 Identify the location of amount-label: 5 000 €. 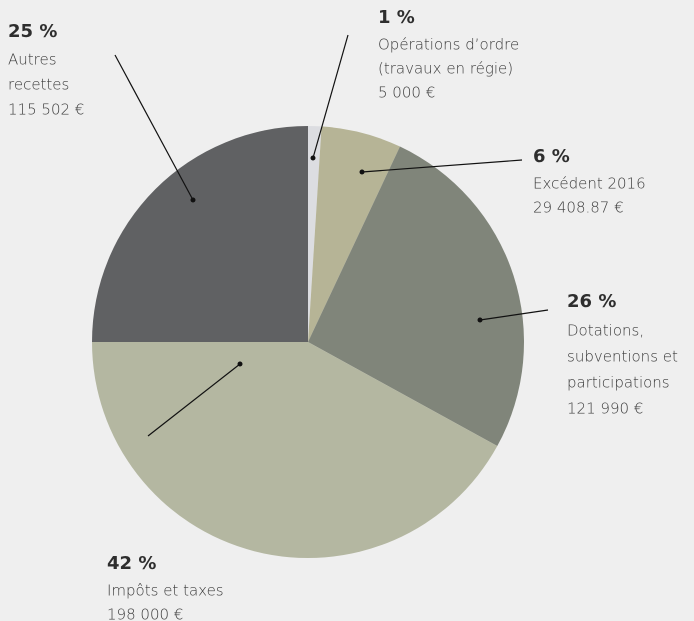
(406, 93).